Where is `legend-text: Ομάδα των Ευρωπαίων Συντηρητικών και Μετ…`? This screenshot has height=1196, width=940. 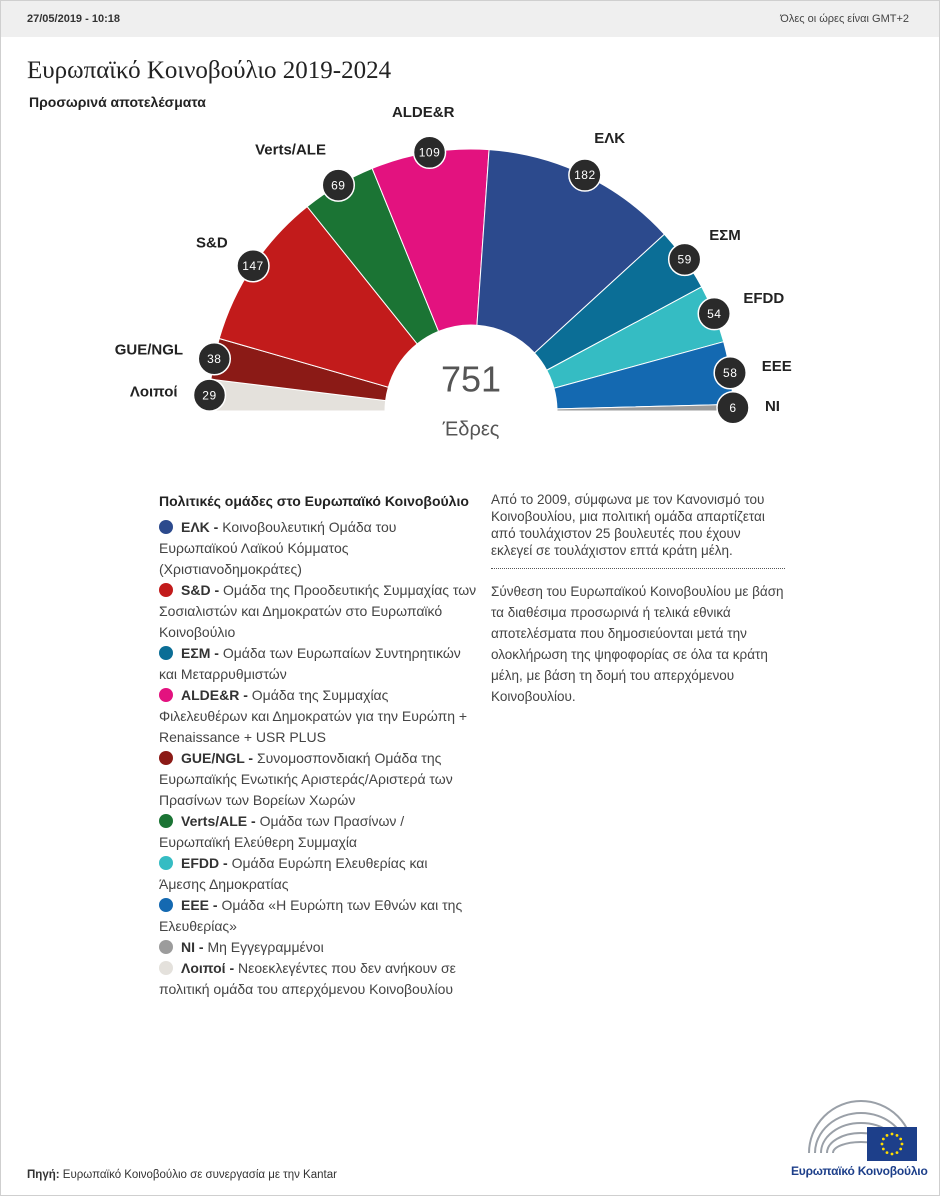
legend-text: Ομάδα των Ευρωπαίων Συντηρητικών και Μετ… is located at coordinates (310, 663).